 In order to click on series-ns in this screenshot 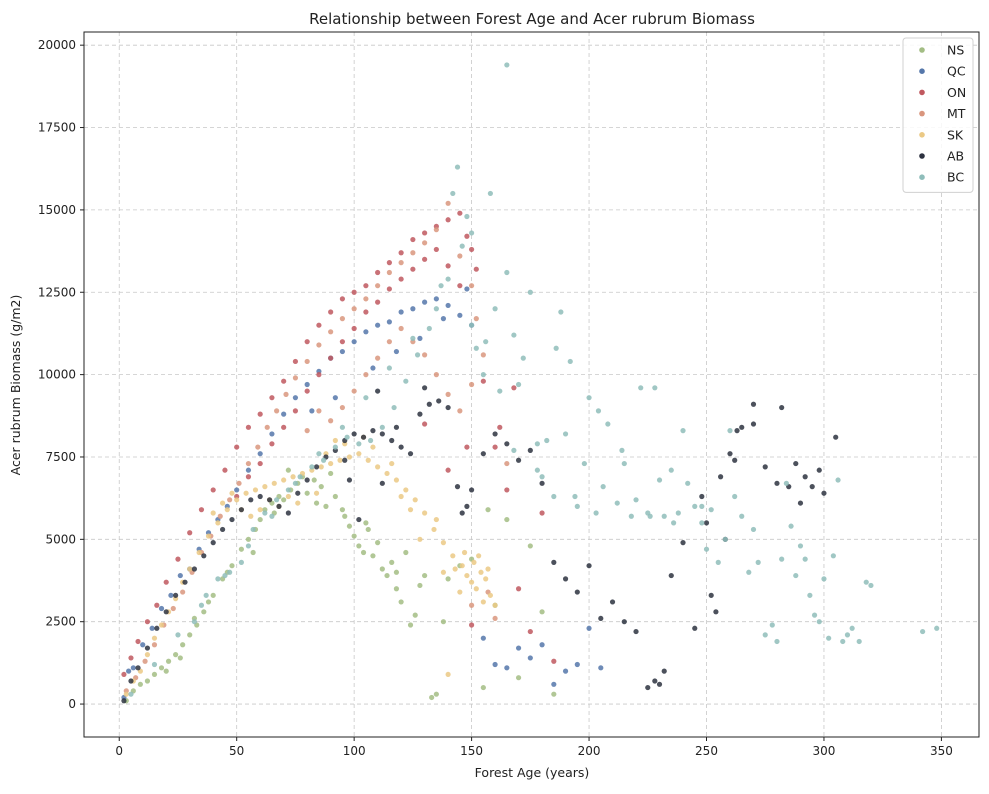, I will do `click(340, 585)`.